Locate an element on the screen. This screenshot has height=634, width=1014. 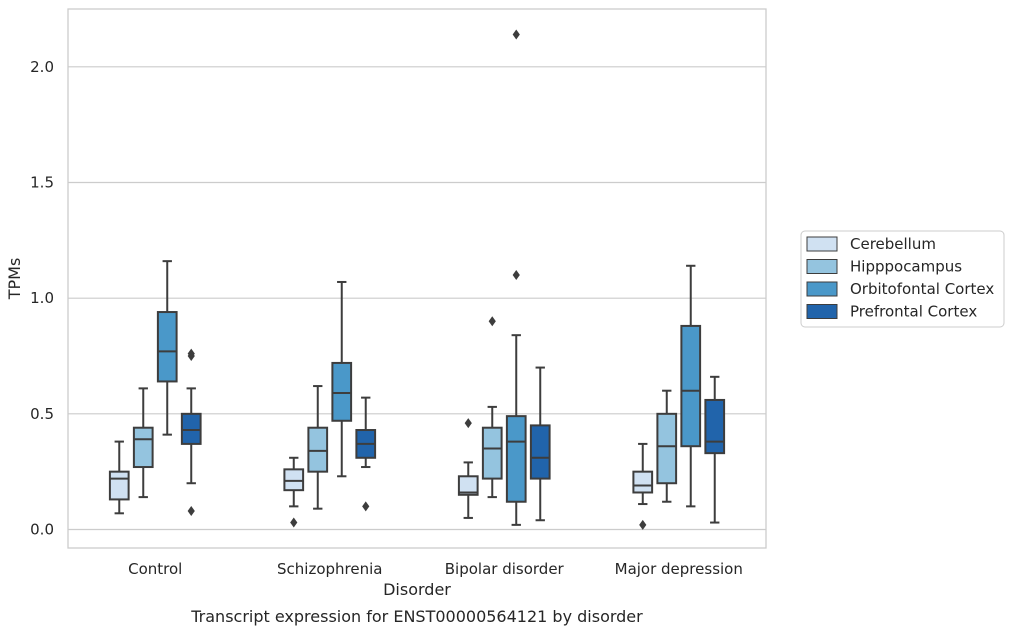
y-axis-label: TPMs is located at coordinates (14, 279).